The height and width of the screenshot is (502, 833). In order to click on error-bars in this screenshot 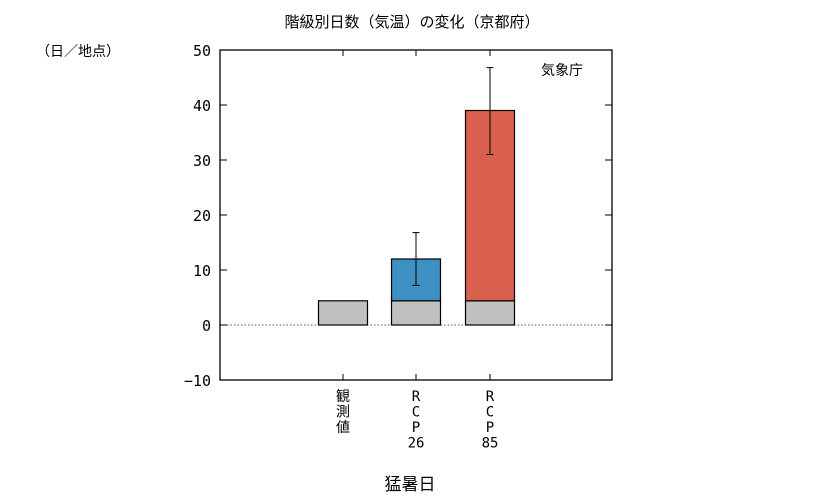, I will do `click(453, 176)`.